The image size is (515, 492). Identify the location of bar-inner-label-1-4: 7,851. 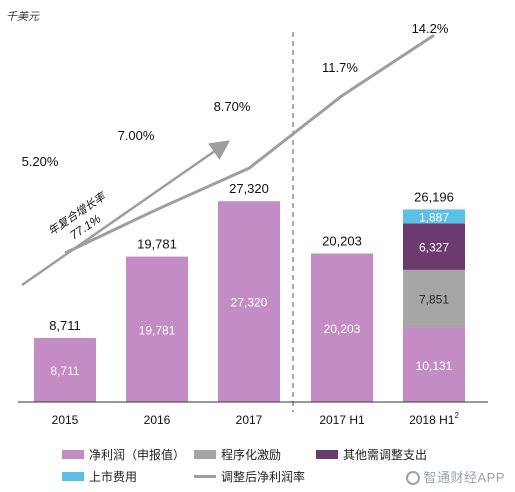
(434, 300).